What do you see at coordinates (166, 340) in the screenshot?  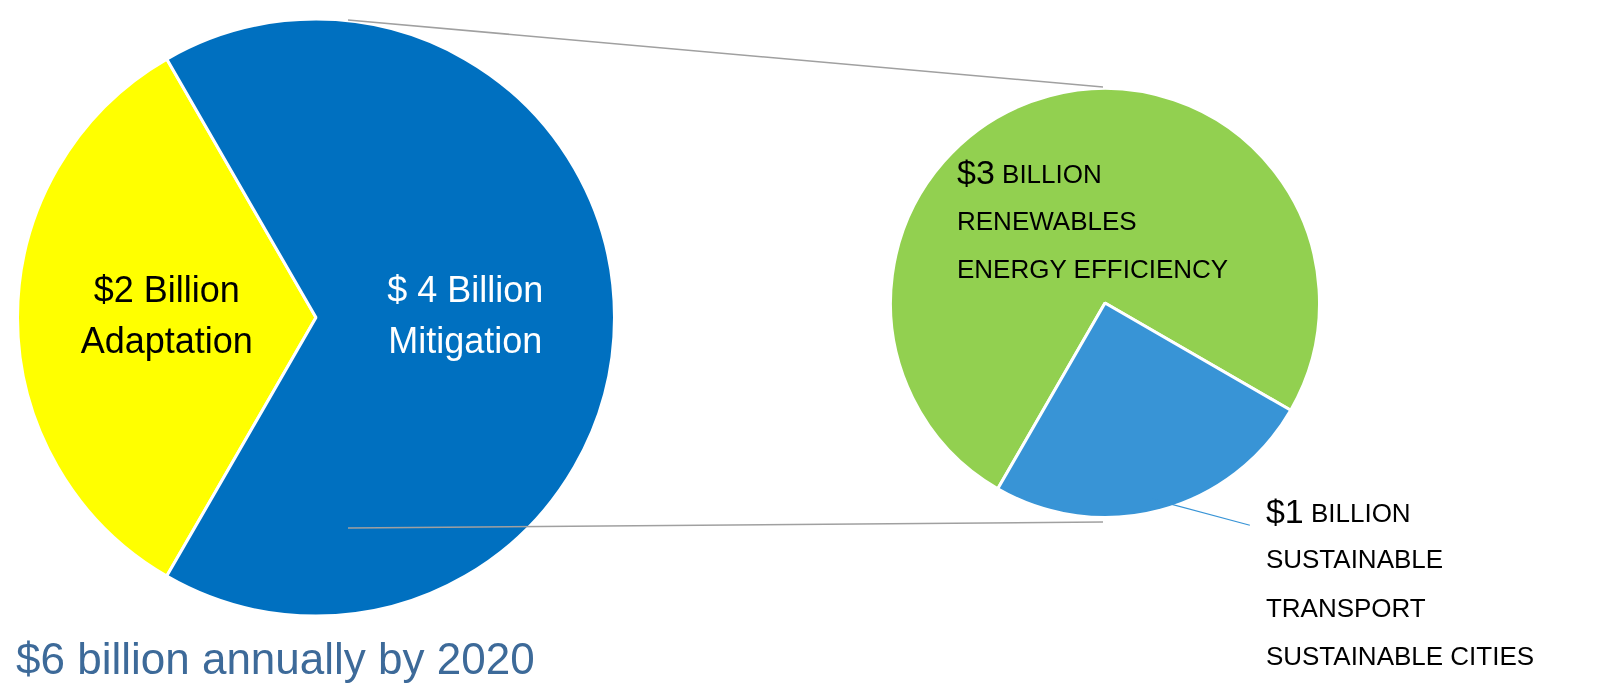 I see `slice-label: Adaptation` at bounding box center [166, 340].